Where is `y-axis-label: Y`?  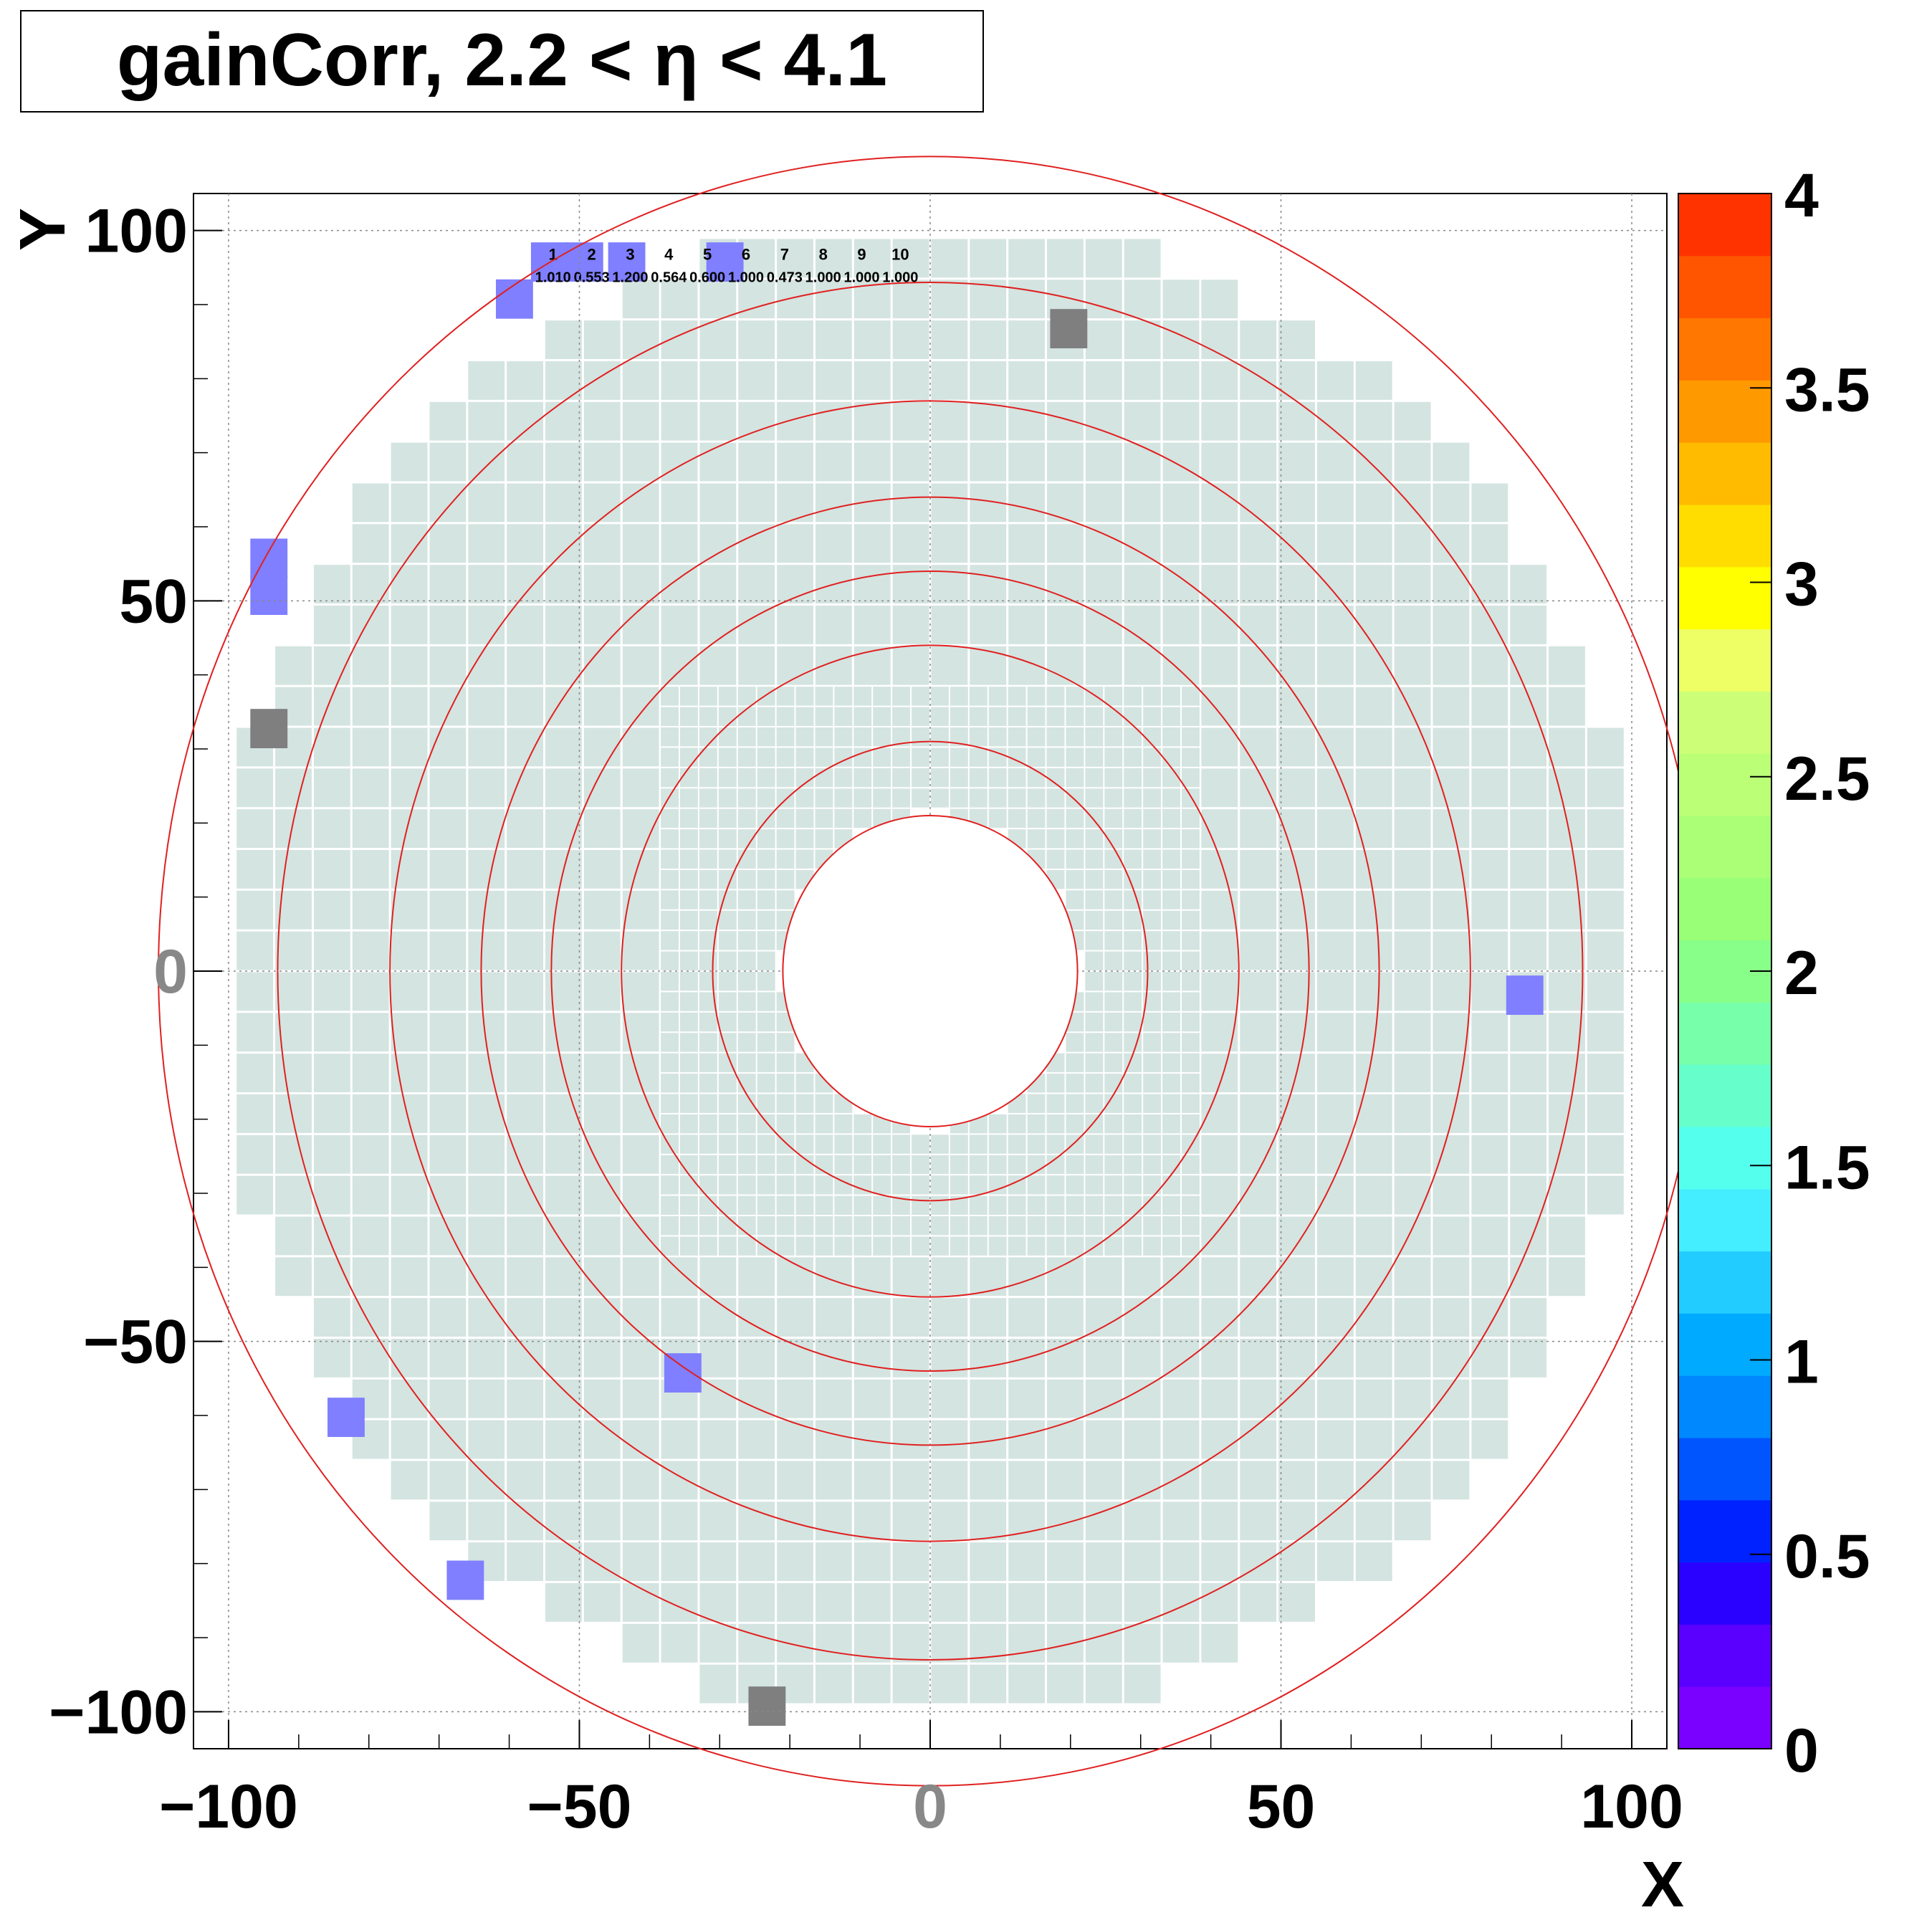 y-axis-label: Y is located at coordinates (43, 229).